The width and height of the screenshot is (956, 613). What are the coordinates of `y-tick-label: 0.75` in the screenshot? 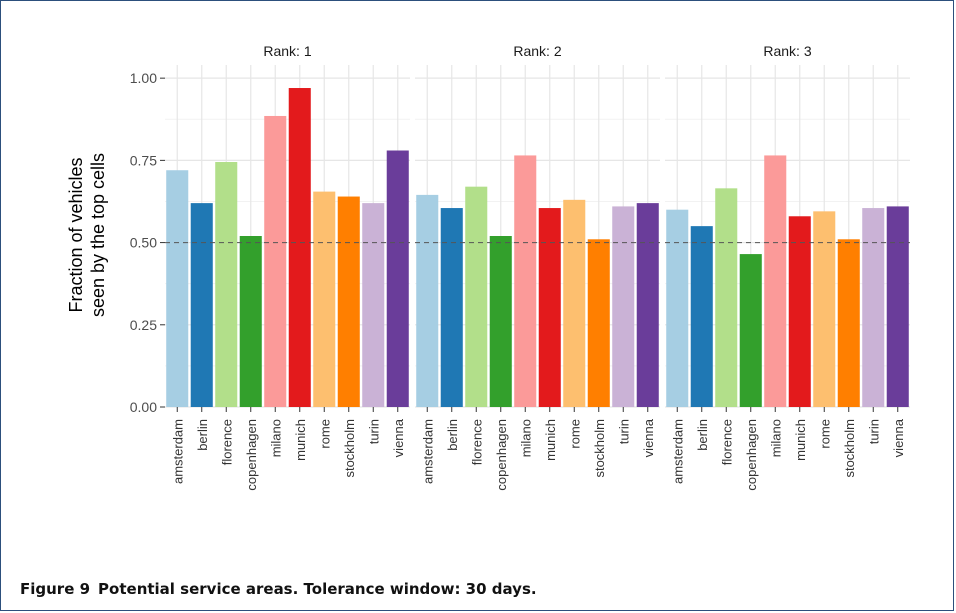 It's located at (143, 160).